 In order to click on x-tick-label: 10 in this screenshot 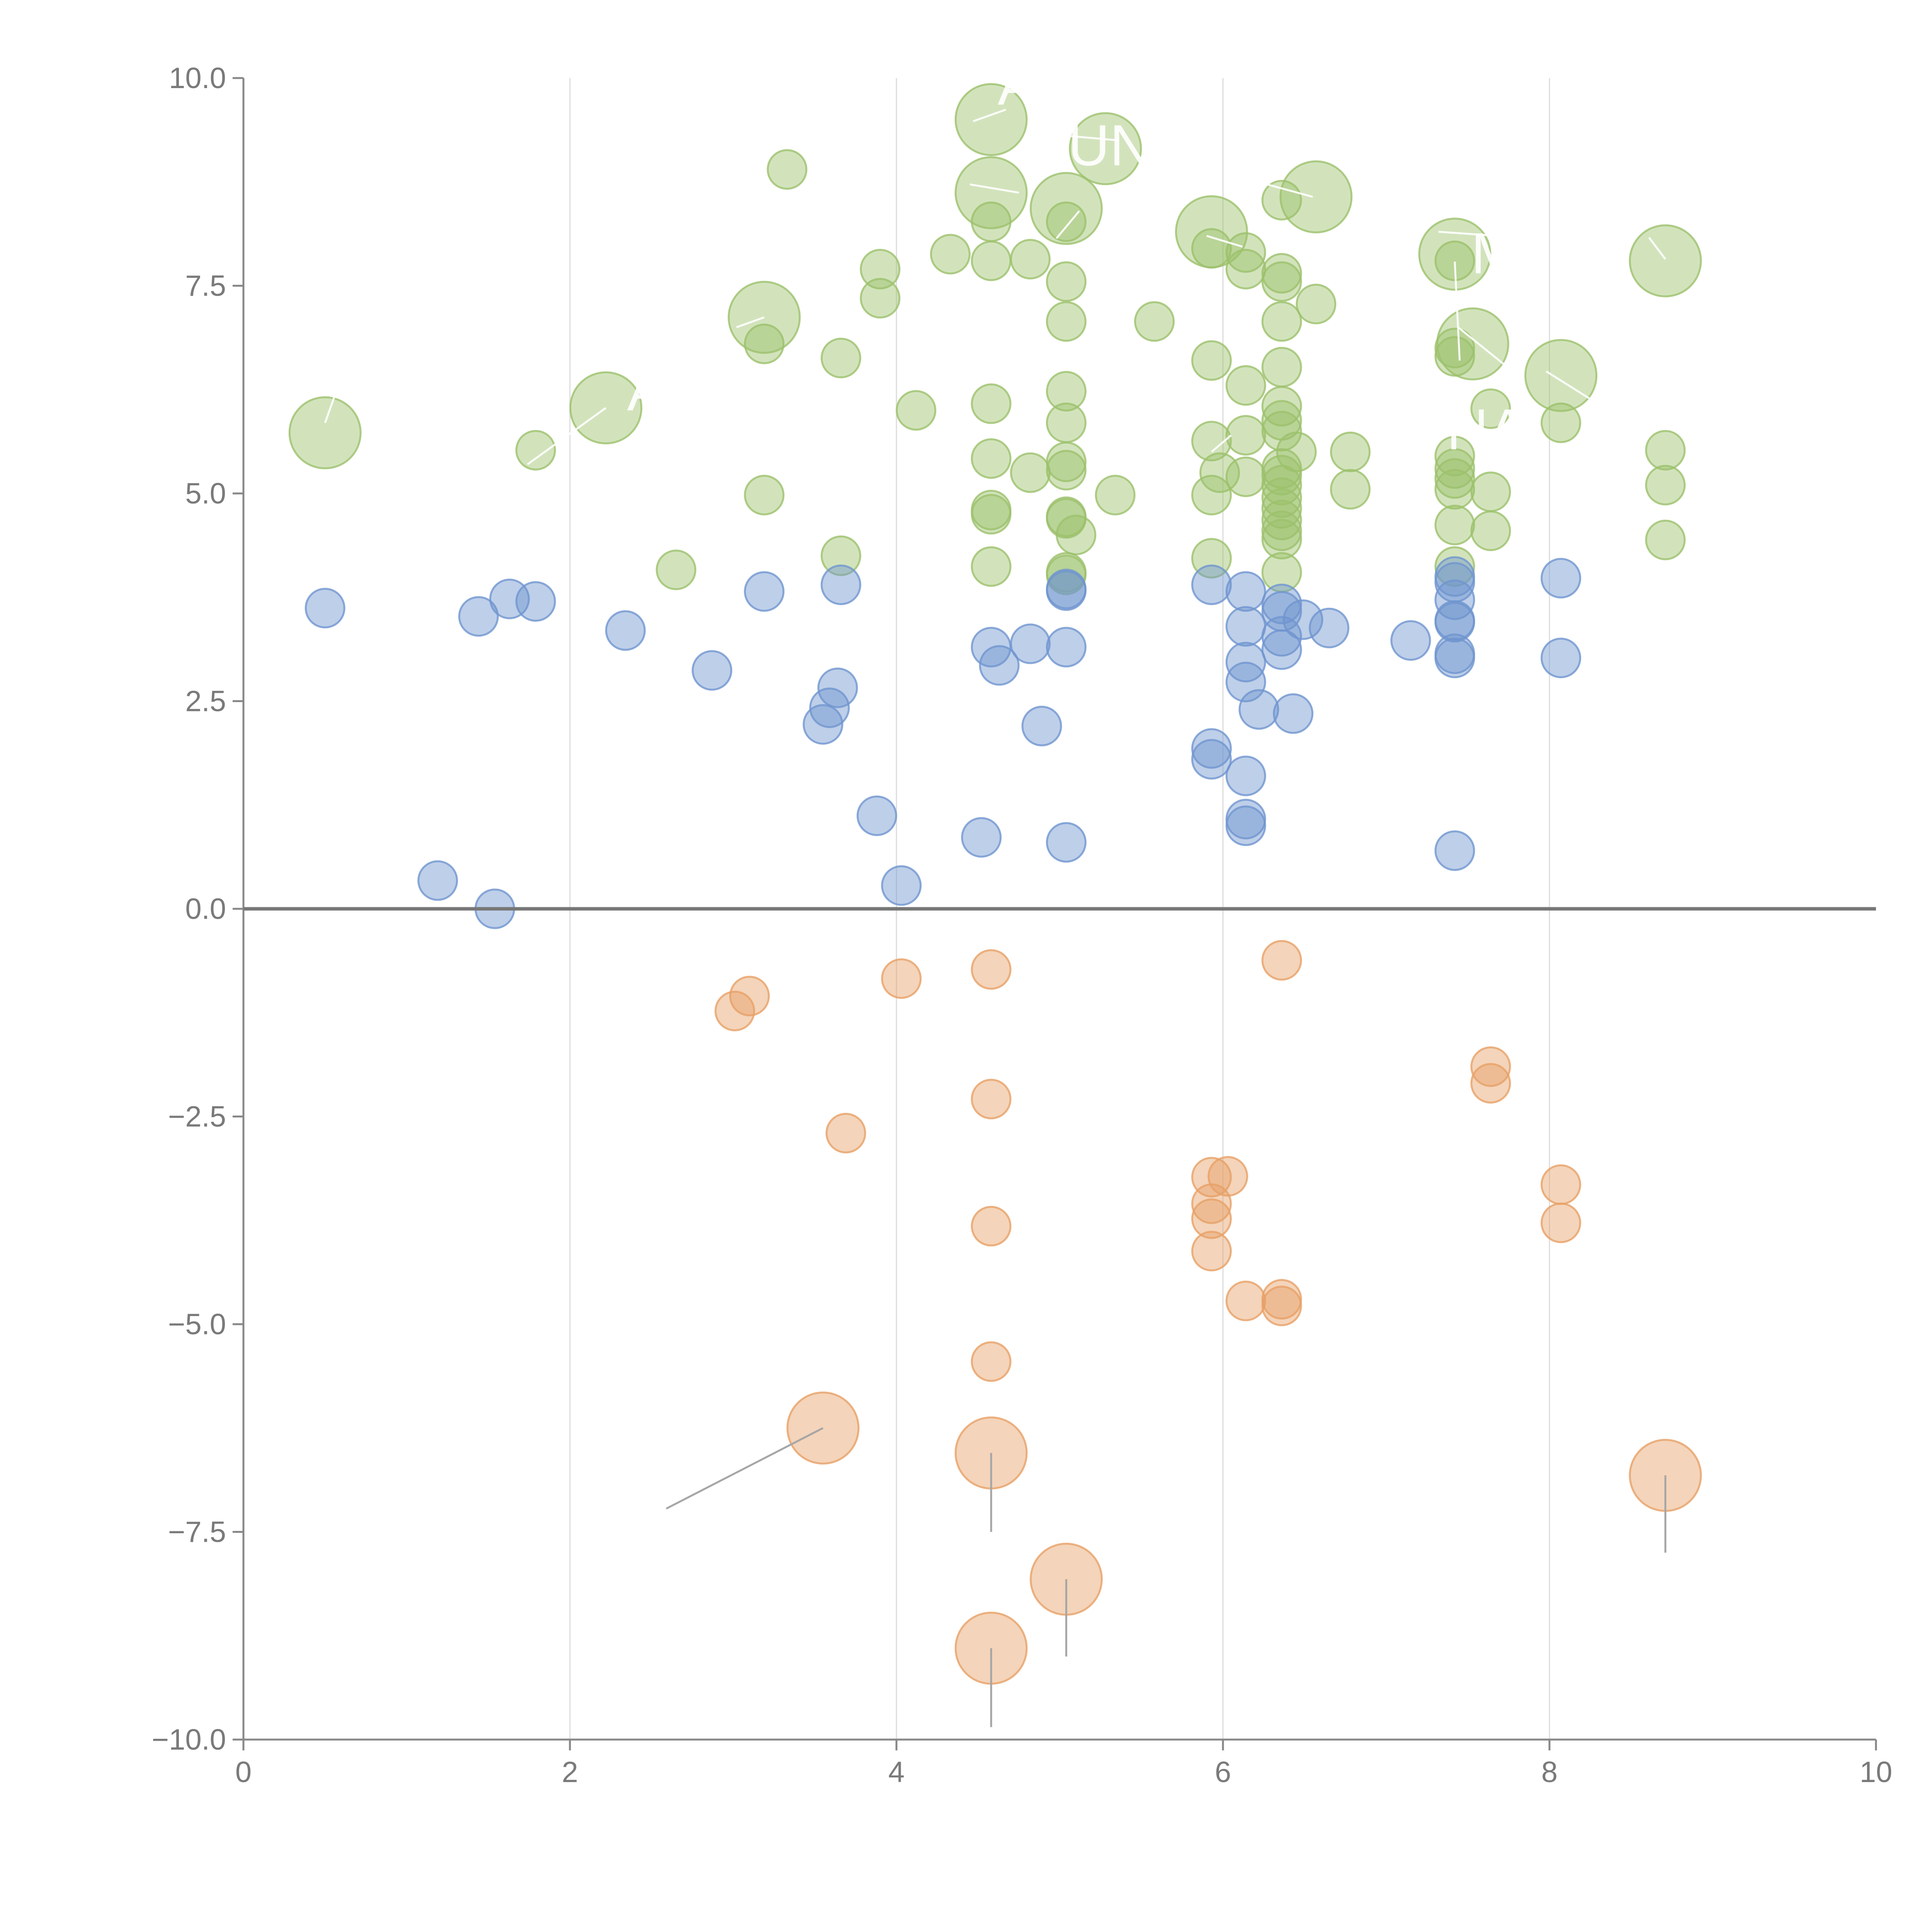, I will do `click(1877, 1772)`.